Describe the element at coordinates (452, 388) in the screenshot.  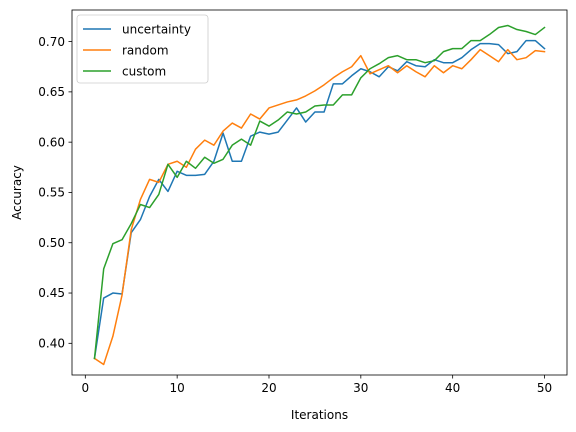
I see `x-tick-label: 40` at that location.